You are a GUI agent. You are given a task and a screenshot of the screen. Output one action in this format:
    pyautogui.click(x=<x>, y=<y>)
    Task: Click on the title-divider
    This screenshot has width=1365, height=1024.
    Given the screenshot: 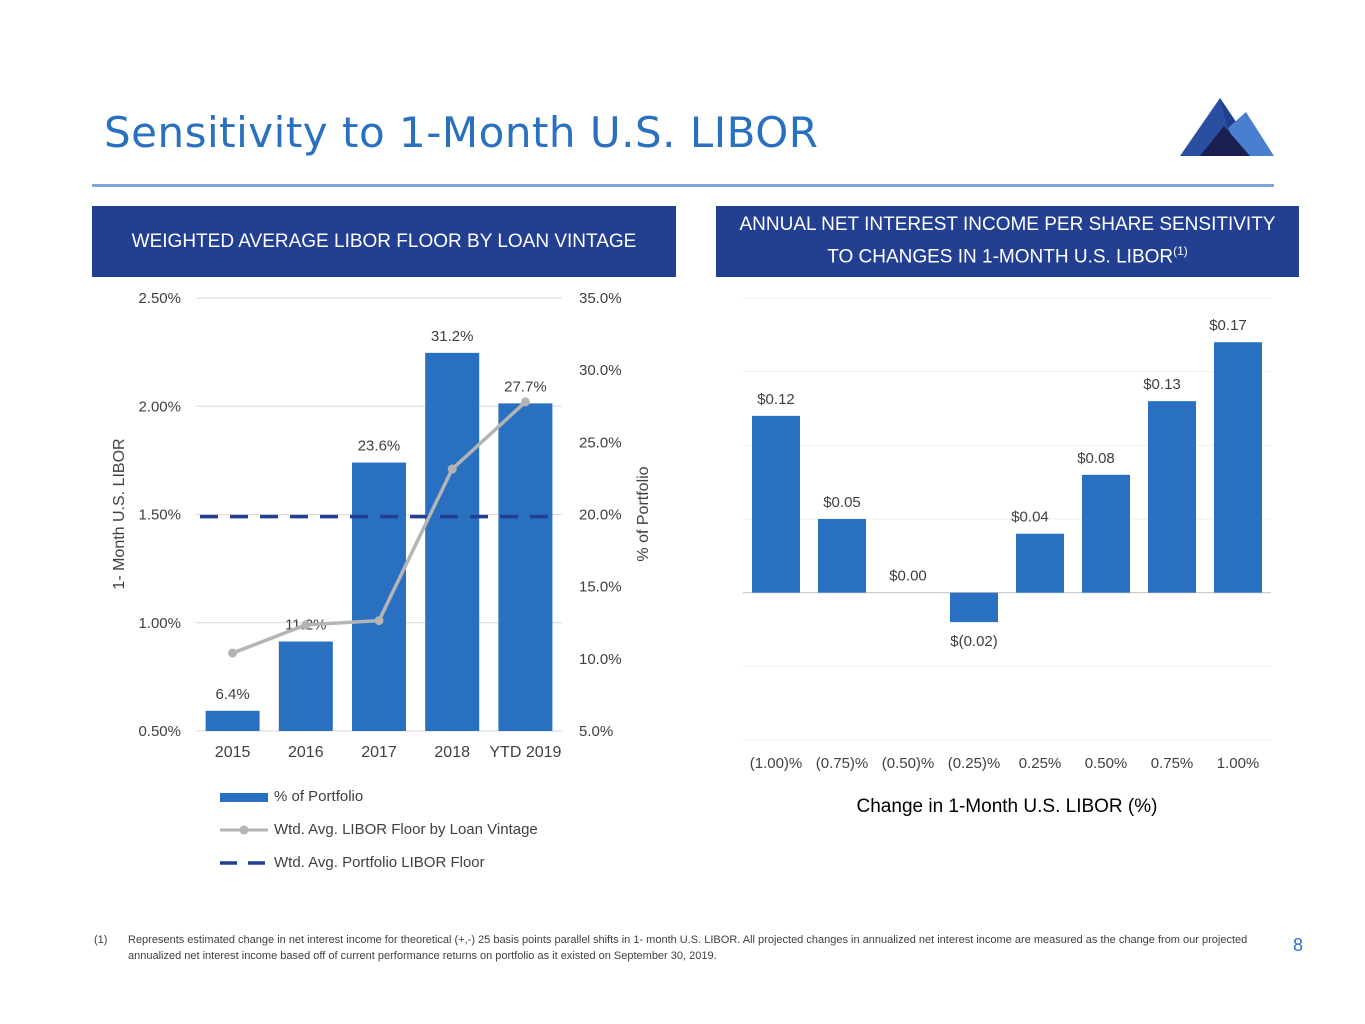 What is the action you would take?
    pyautogui.click(x=683, y=185)
    